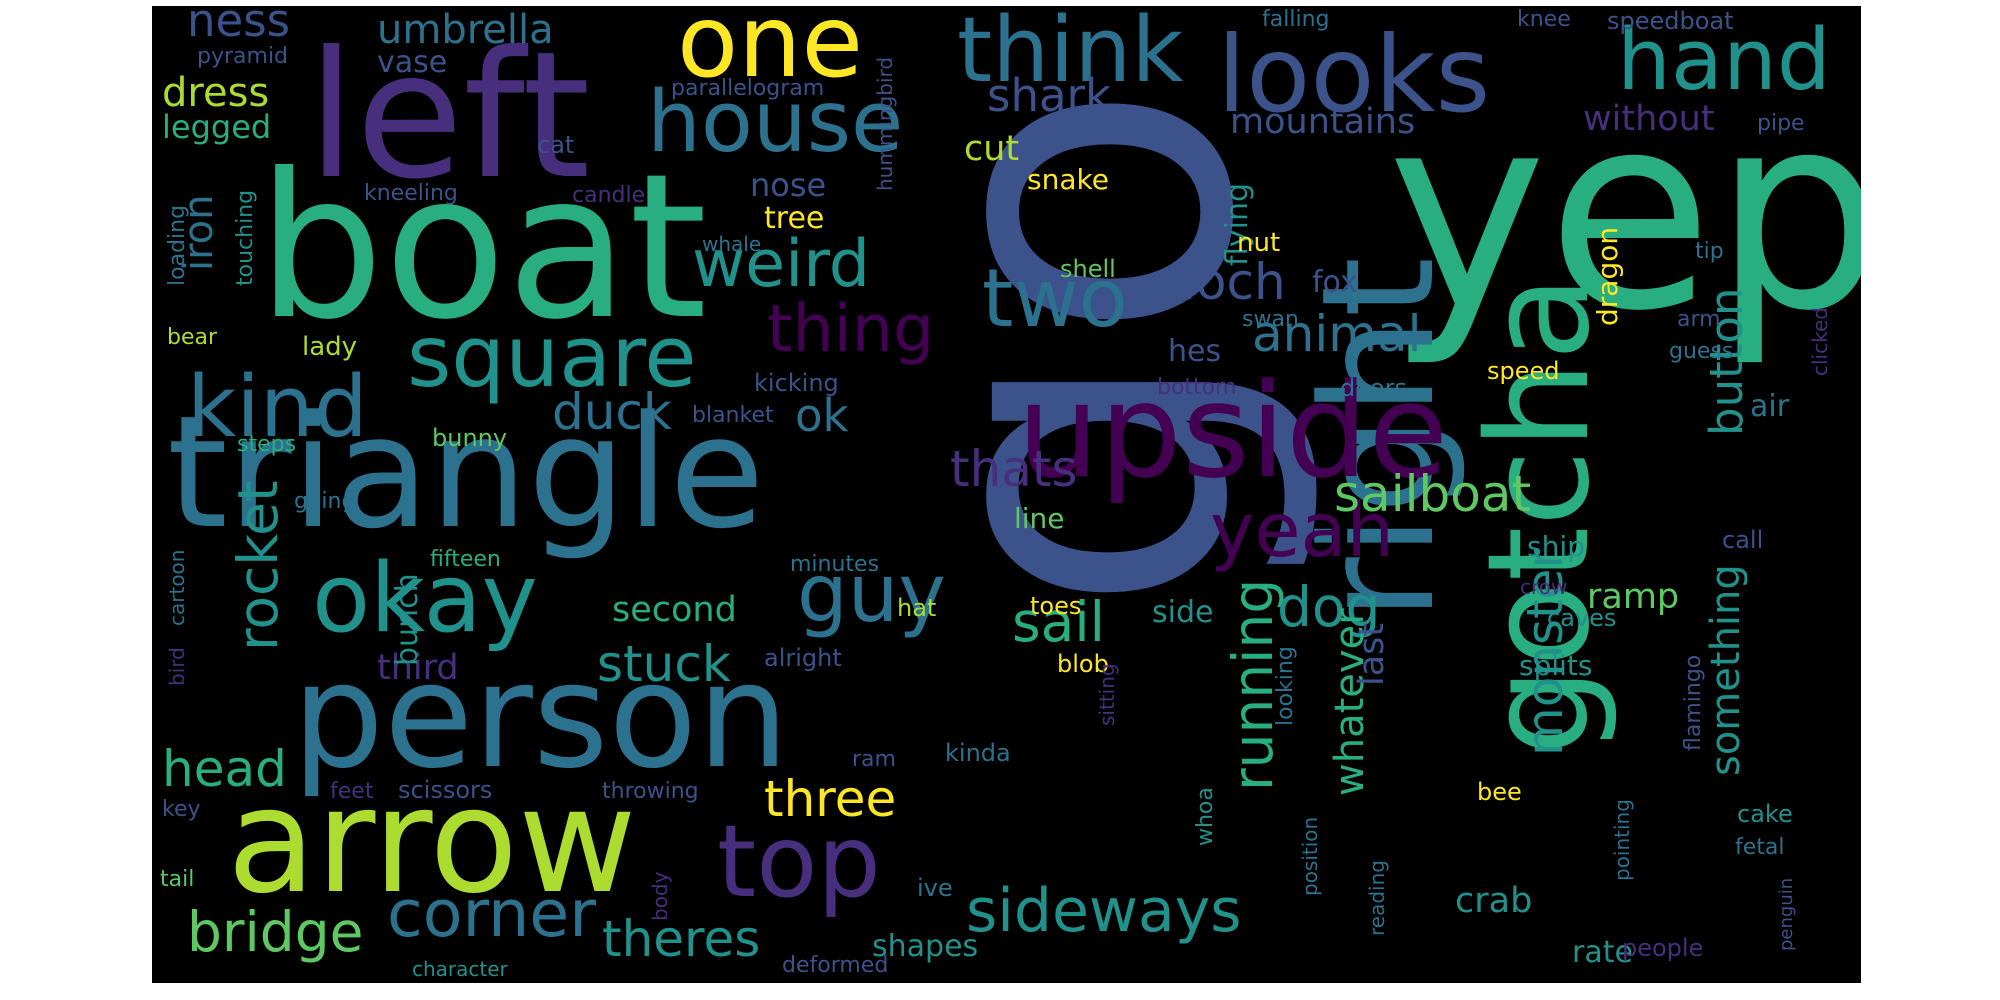 Image resolution: width=2000 pixels, height=1000 pixels. What do you see at coordinates (796, 383) in the screenshot?
I see `word-kicking: kicking` at bounding box center [796, 383].